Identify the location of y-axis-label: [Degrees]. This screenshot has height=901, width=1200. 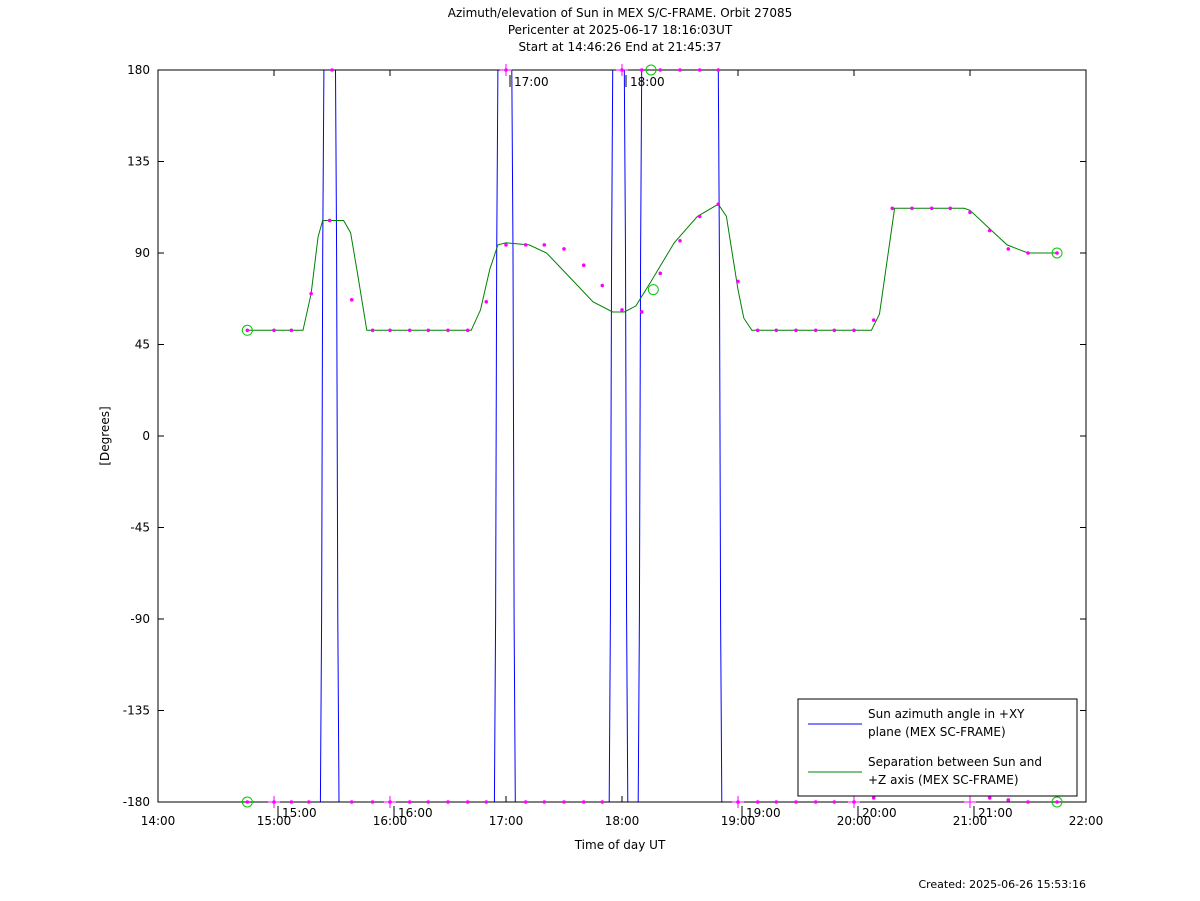
(105, 435).